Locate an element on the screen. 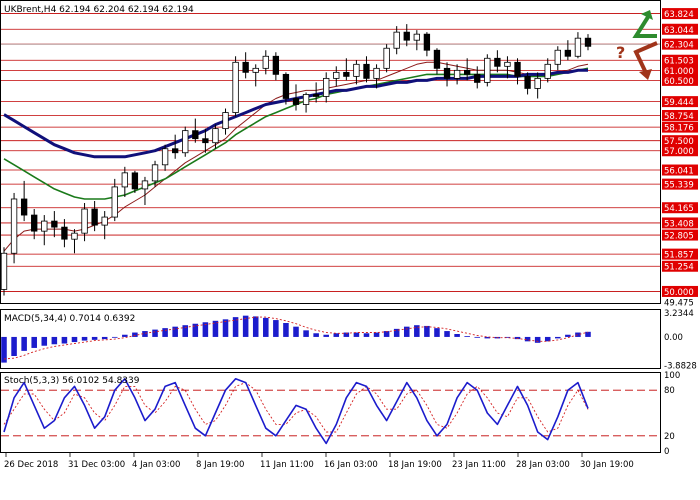 The width and height of the screenshot is (700, 500). price-tag-label: 50.000 is located at coordinates (679, 293).